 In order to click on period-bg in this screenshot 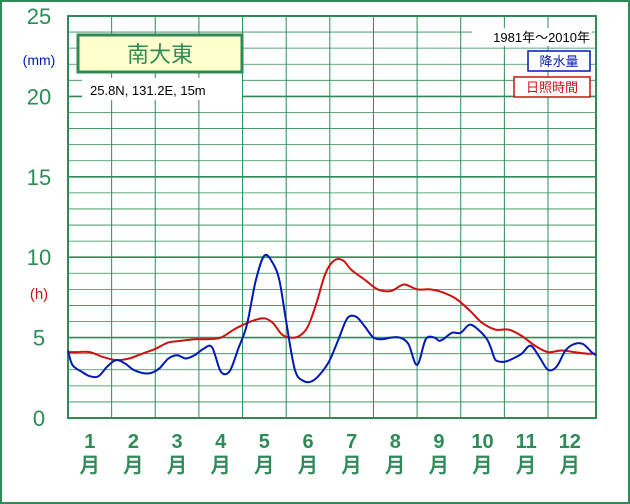, I will do `click(532, 37)`.